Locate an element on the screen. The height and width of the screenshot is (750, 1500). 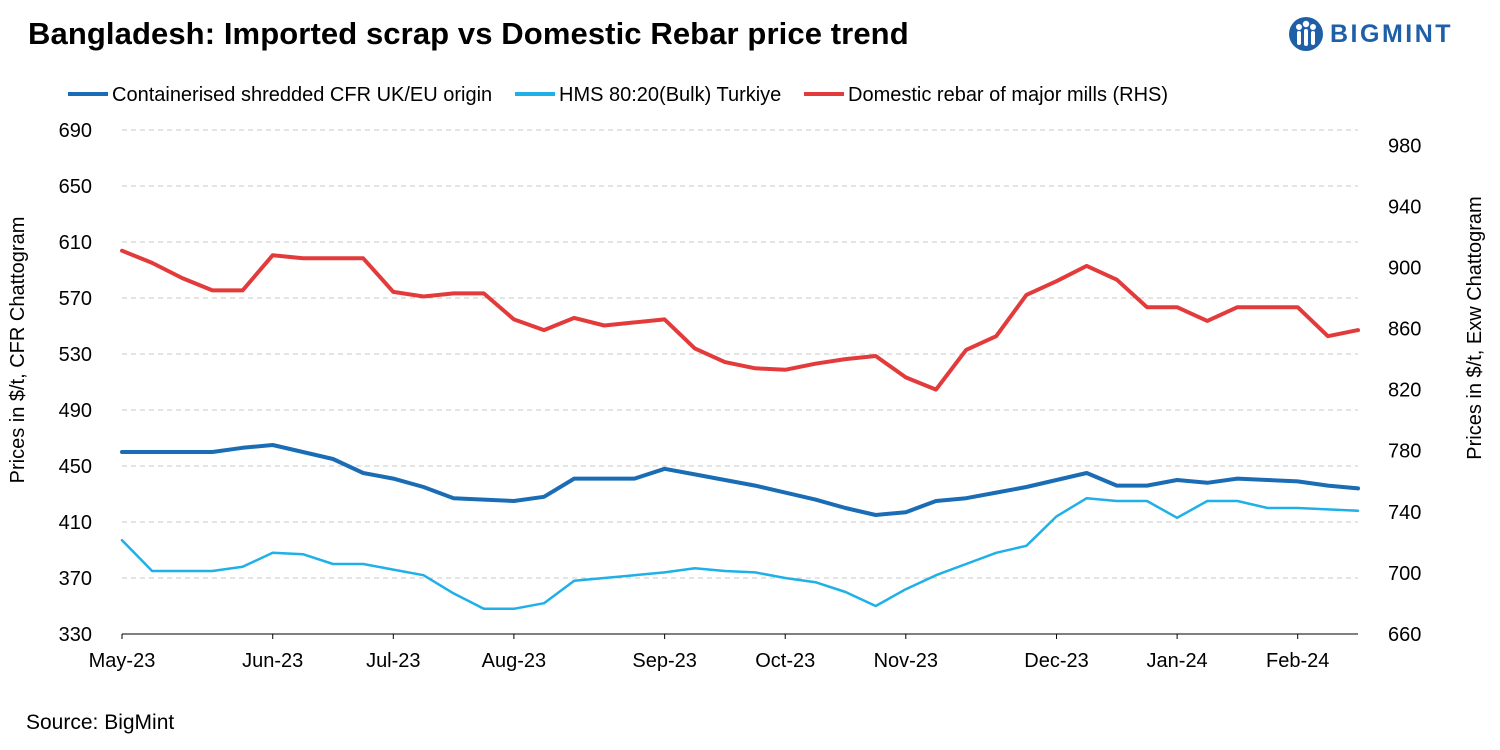
x-tick-label: Nov-23 is located at coordinates (906, 661).